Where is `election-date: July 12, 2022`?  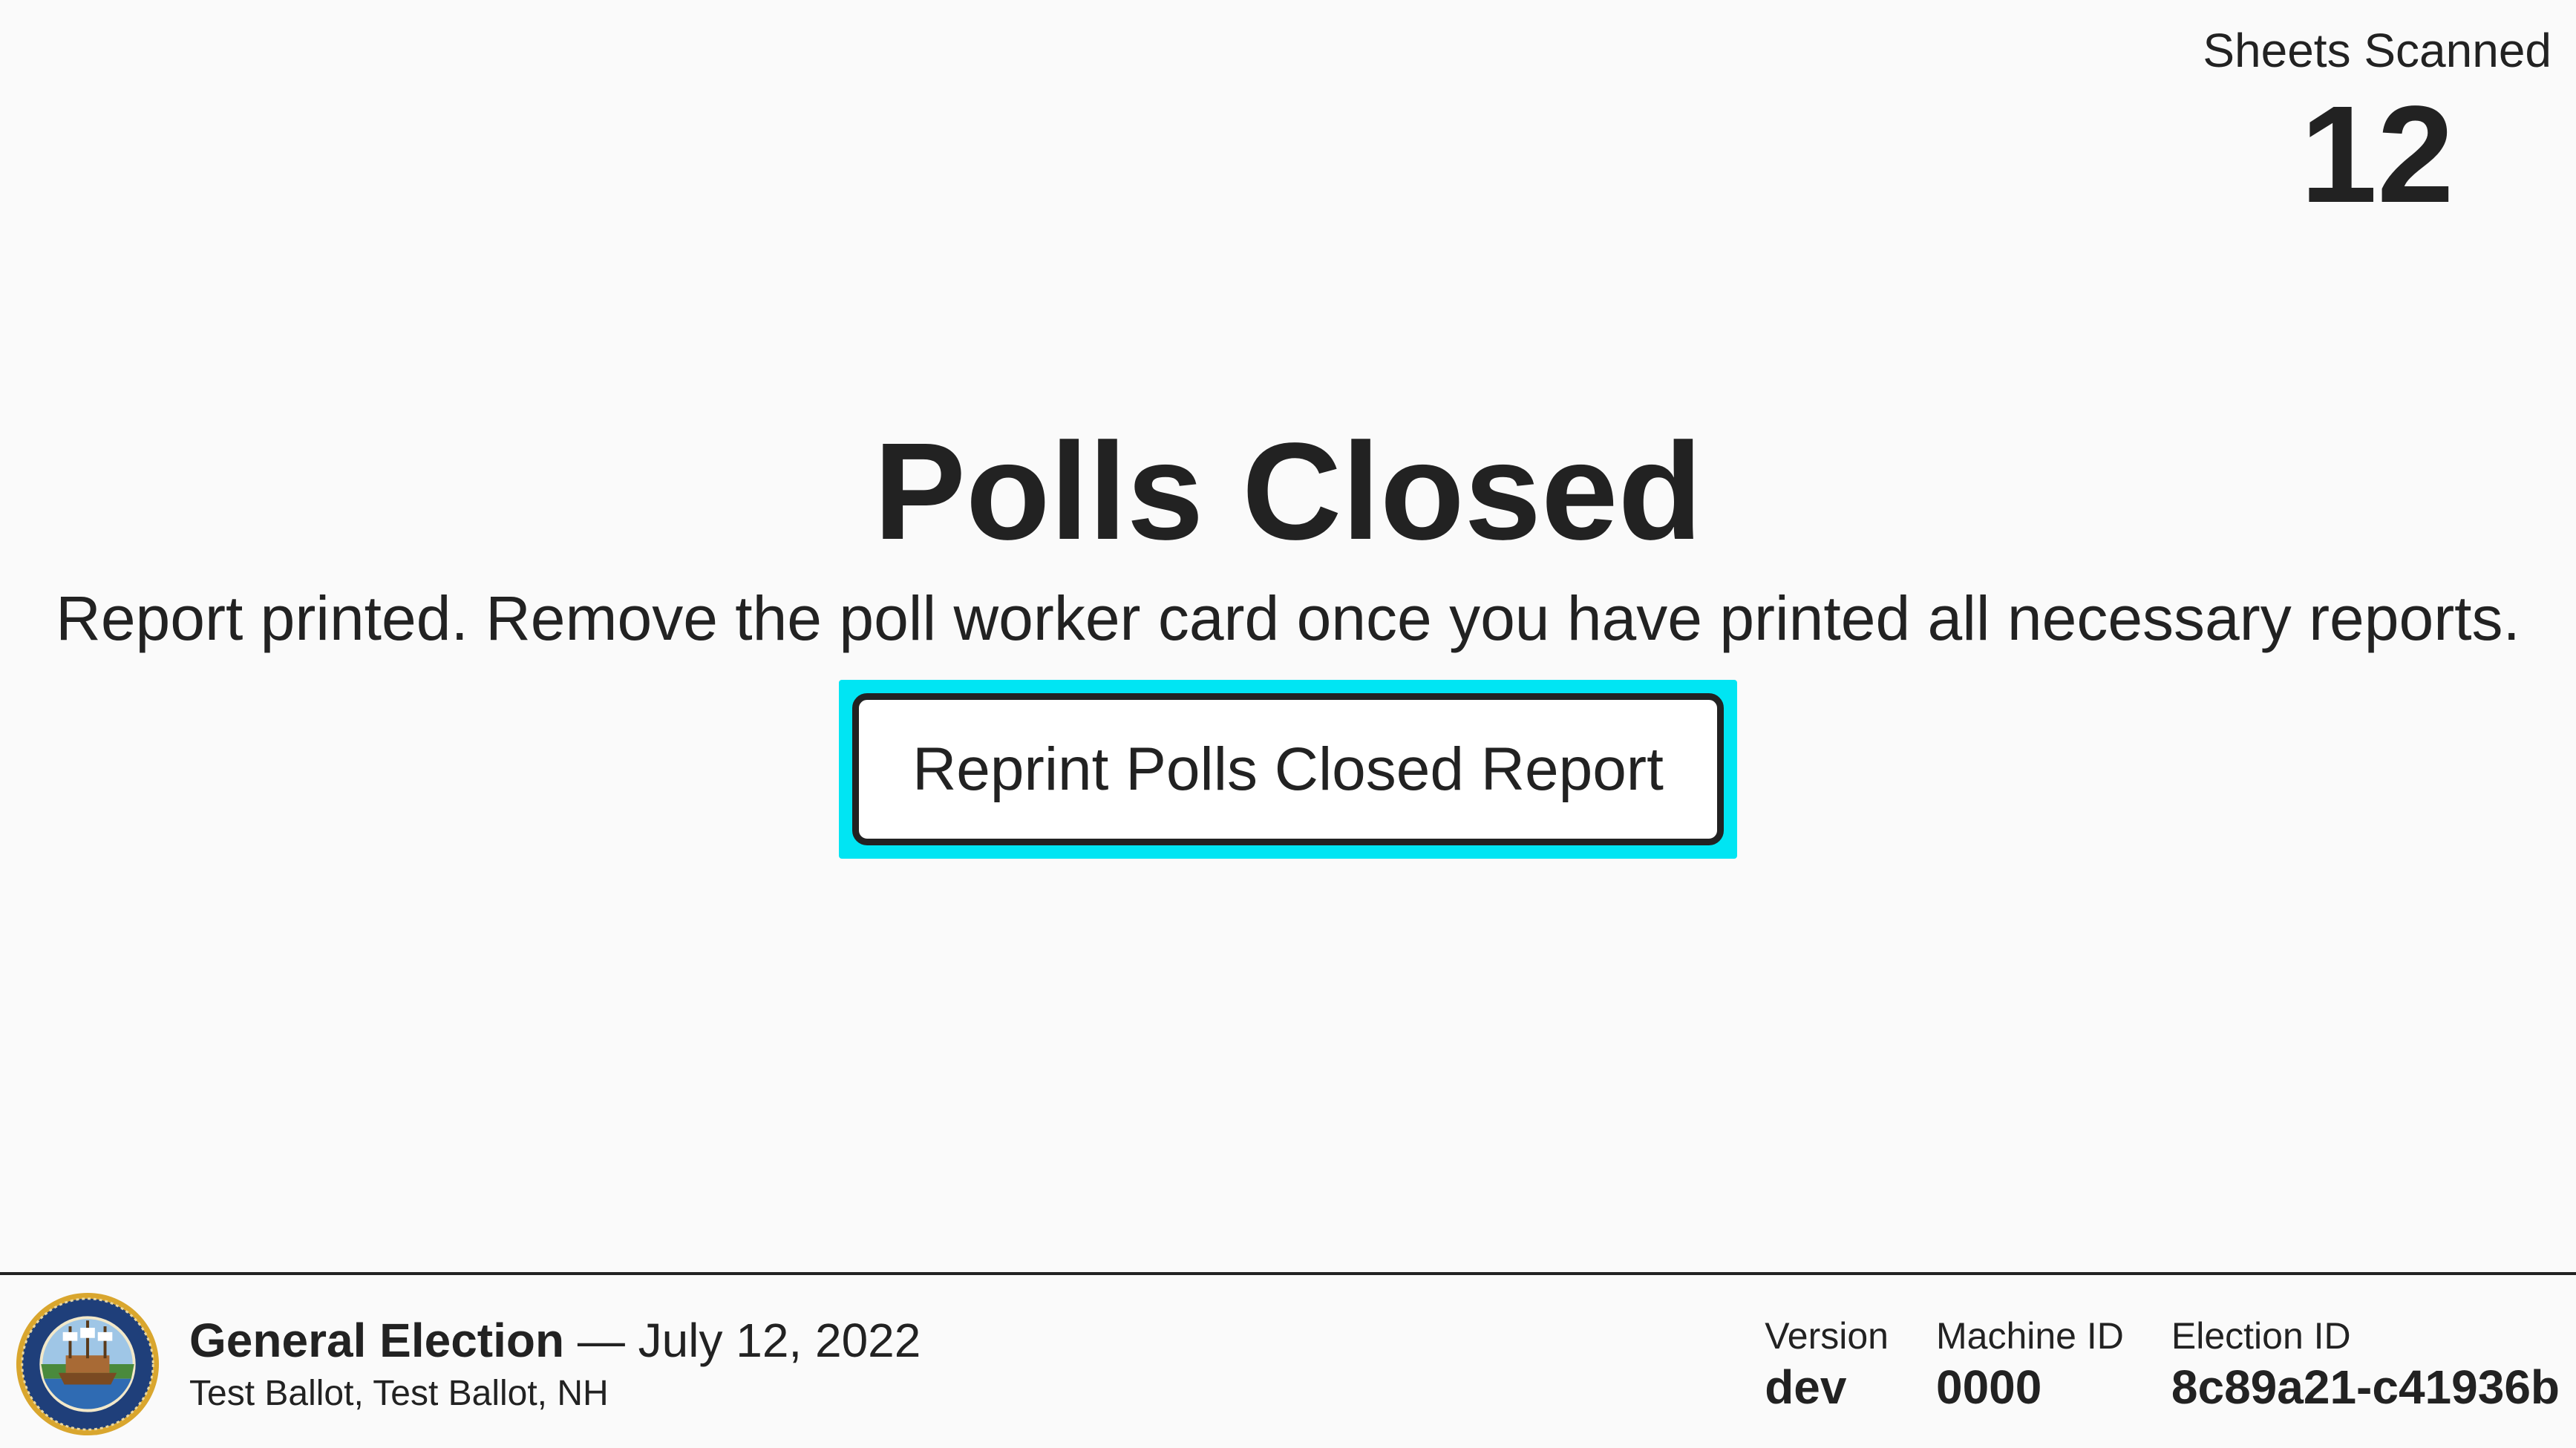 election-date: July 12, 2022 is located at coordinates (779, 1340).